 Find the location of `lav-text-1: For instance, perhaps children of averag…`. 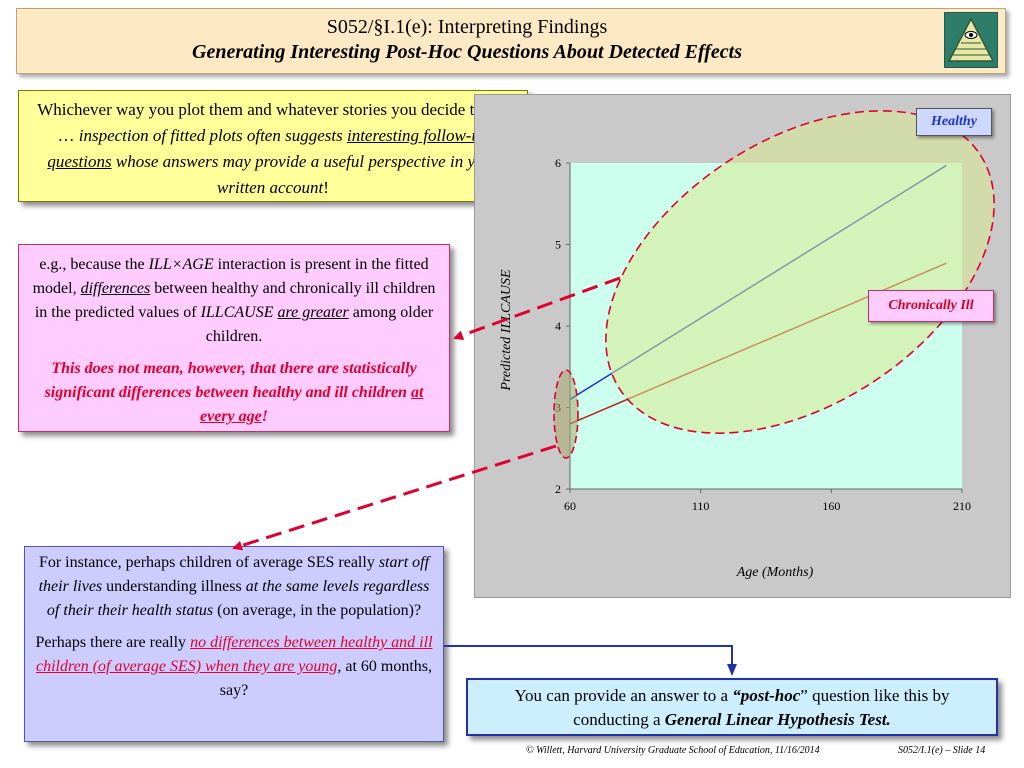

lav-text-1: For instance, perhaps children of averag… is located at coordinates (208, 562).